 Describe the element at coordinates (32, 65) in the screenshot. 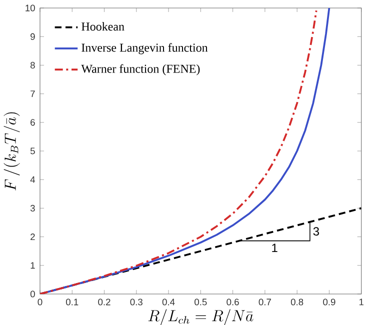

I see `y-tick-label: 8` at that location.